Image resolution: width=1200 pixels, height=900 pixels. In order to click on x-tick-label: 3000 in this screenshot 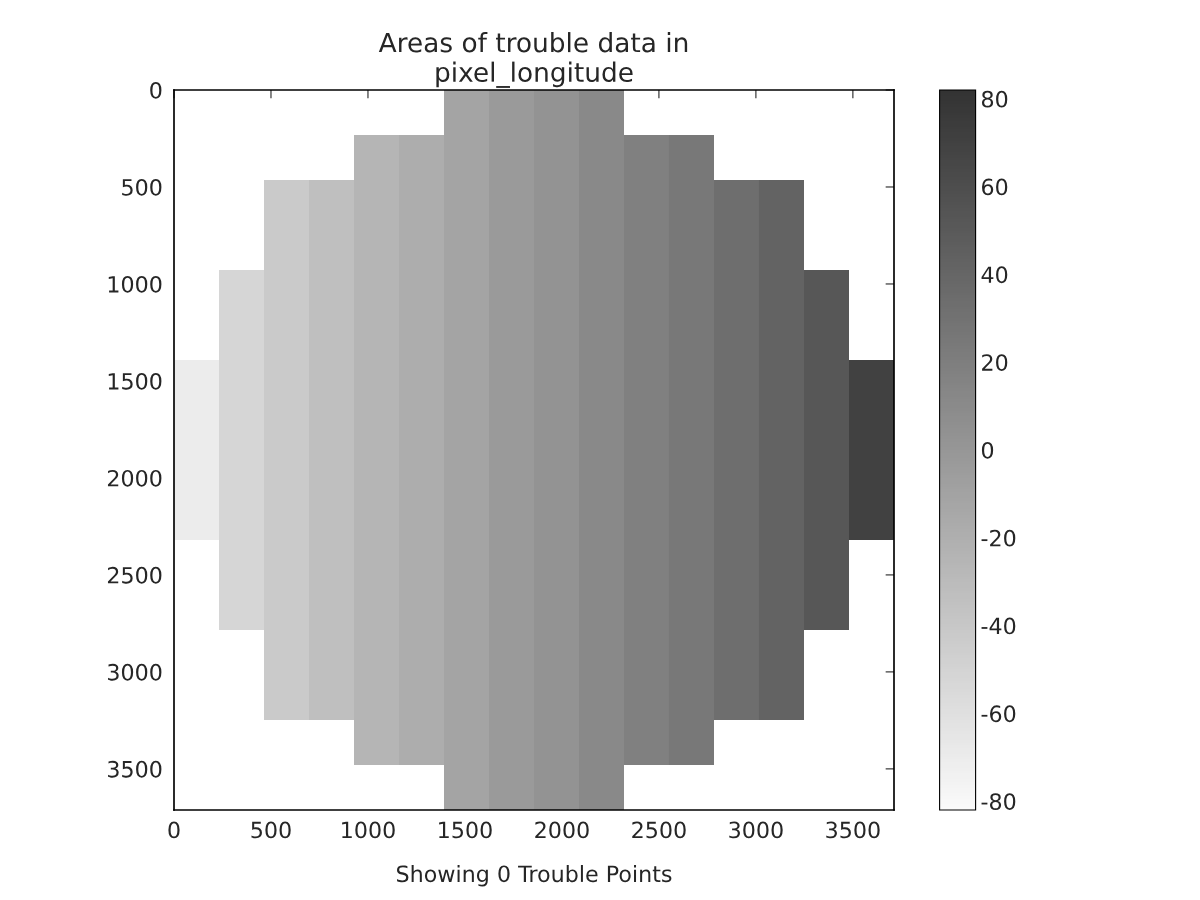, I will do `click(756, 830)`.